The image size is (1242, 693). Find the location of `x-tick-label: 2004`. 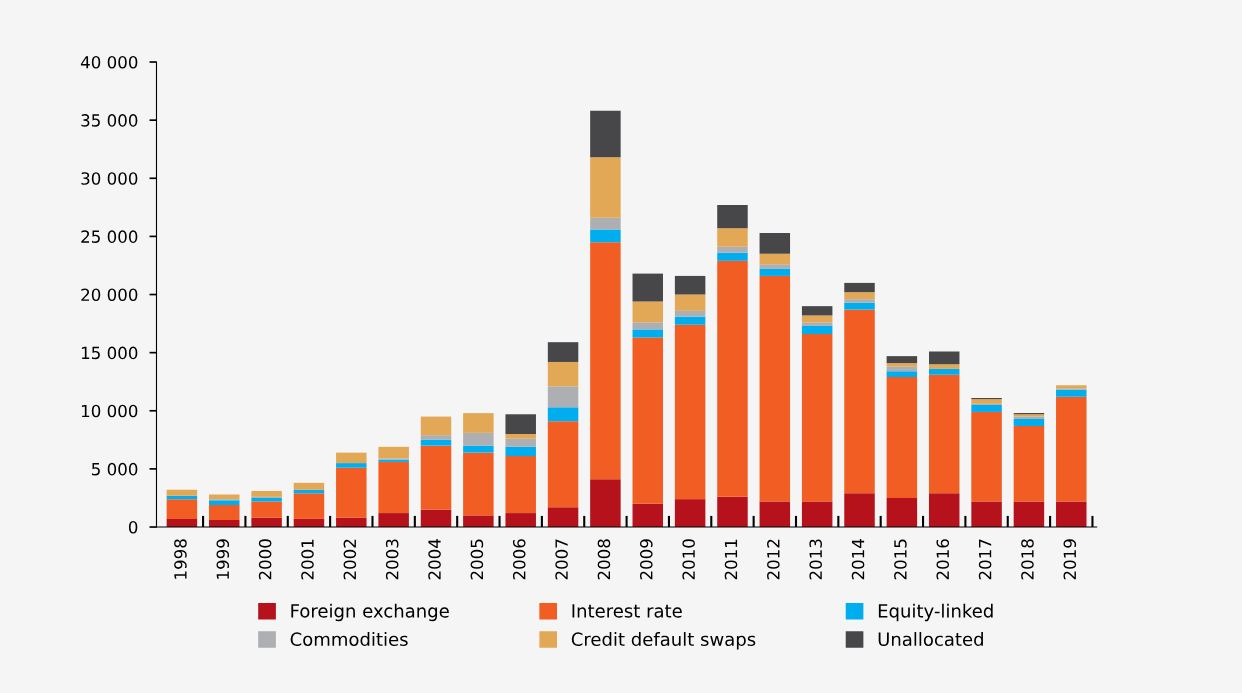

x-tick-label: 2004 is located at coordinates (434, 559).